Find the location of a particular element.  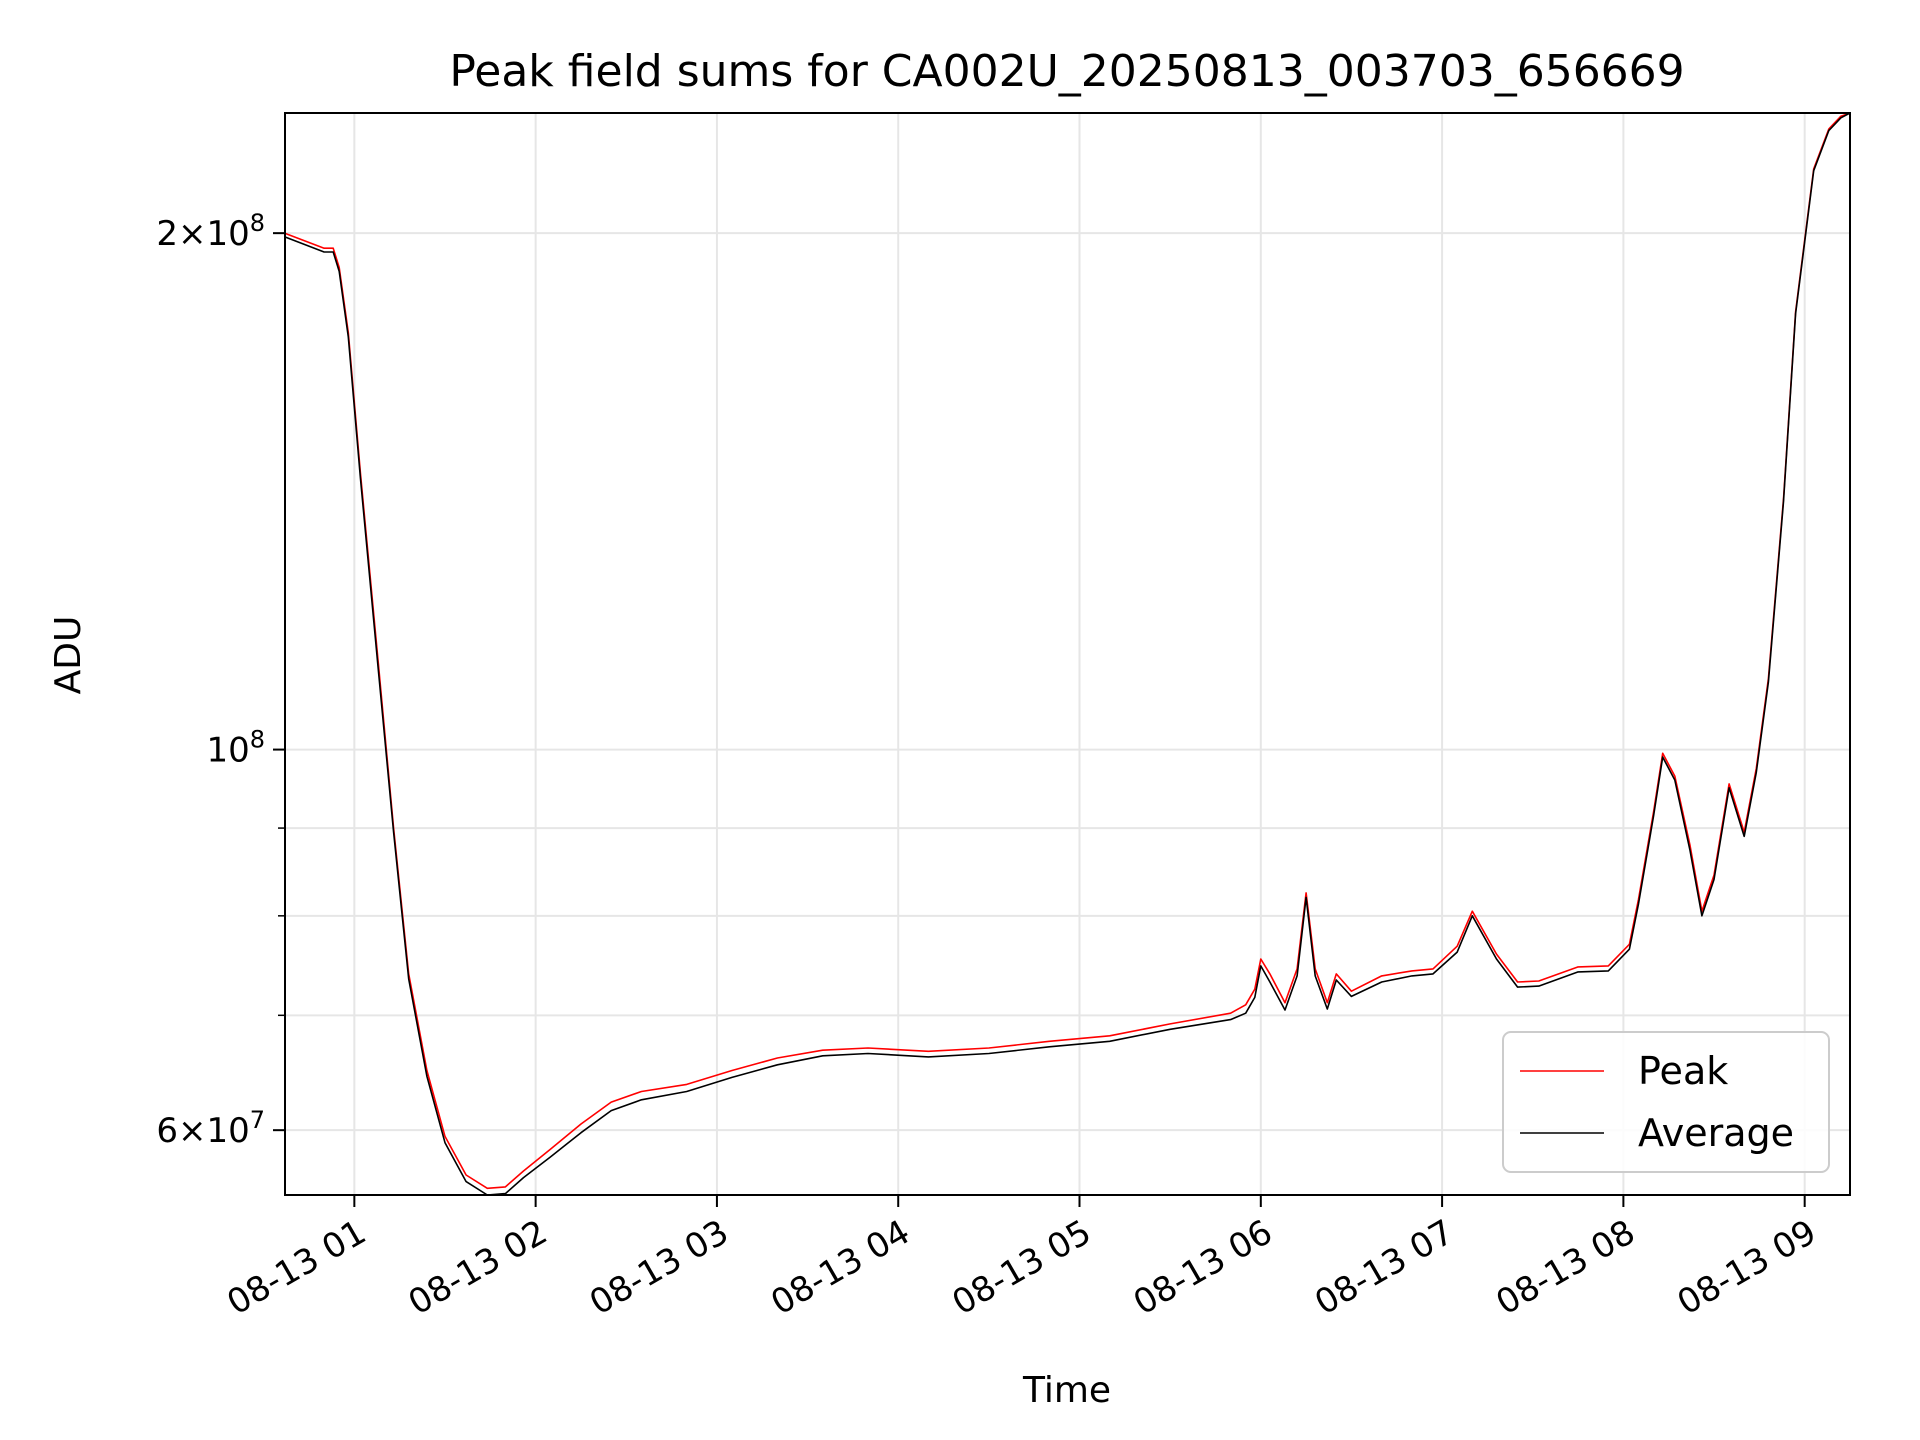

x-tick-label: 08-13 08 is located at coordinates (1565, 1267).